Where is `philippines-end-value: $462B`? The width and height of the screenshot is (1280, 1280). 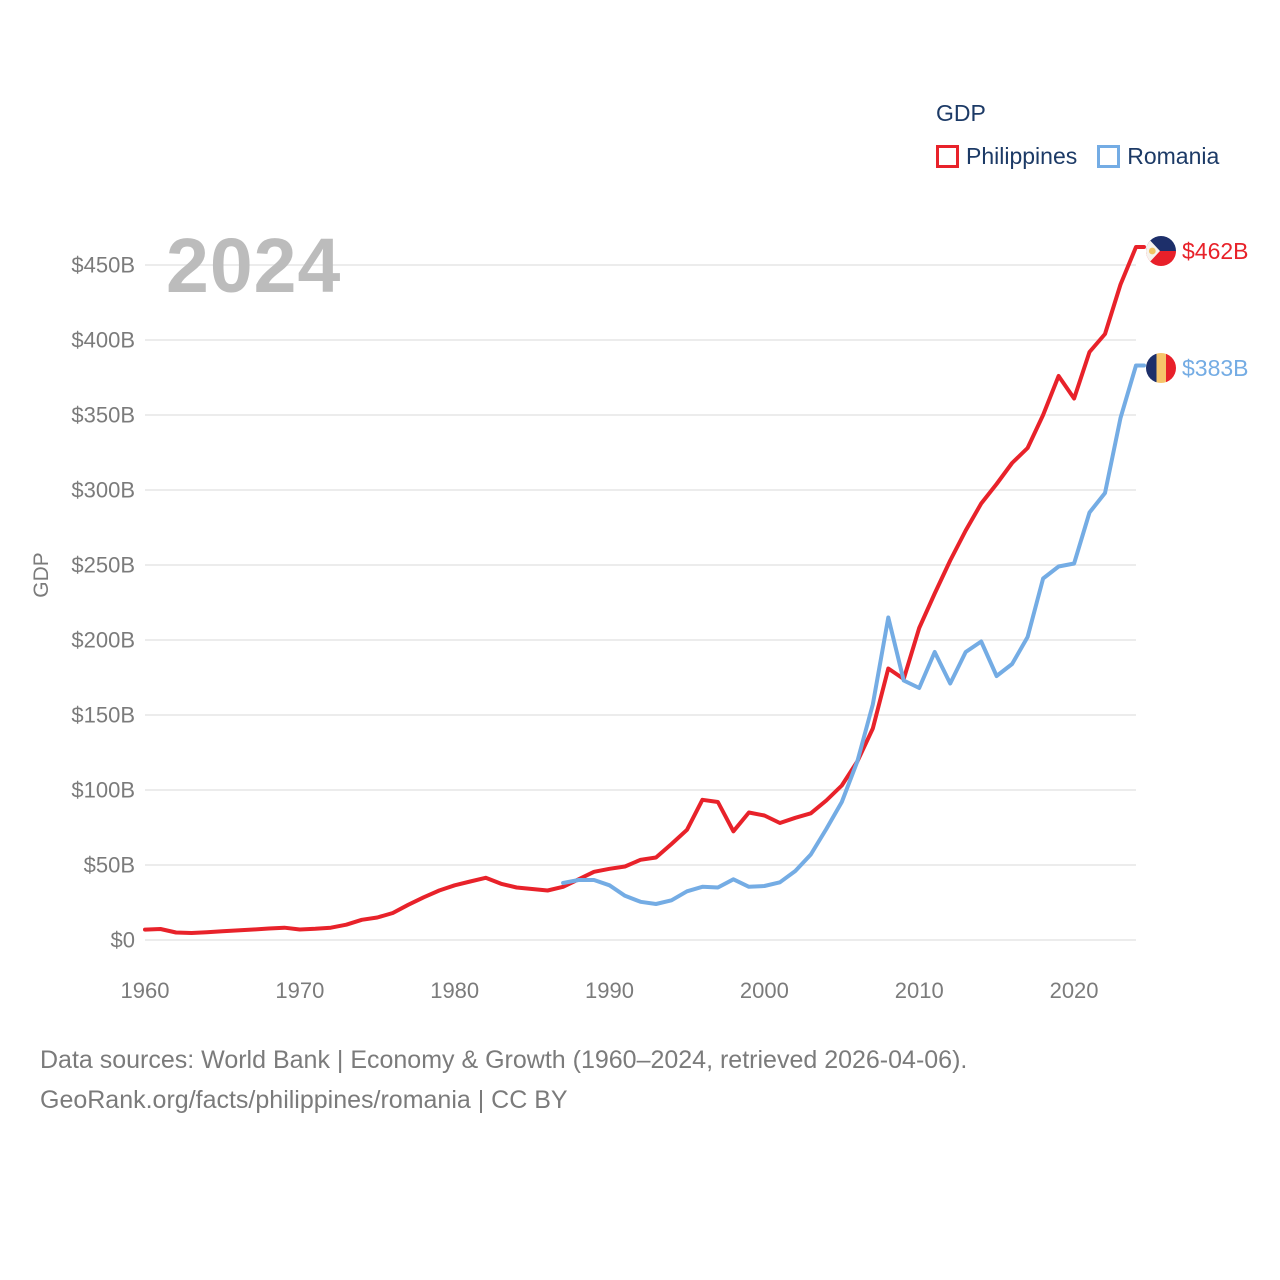 philippines-end-value: $462B is located at coordinates (1215, 250).